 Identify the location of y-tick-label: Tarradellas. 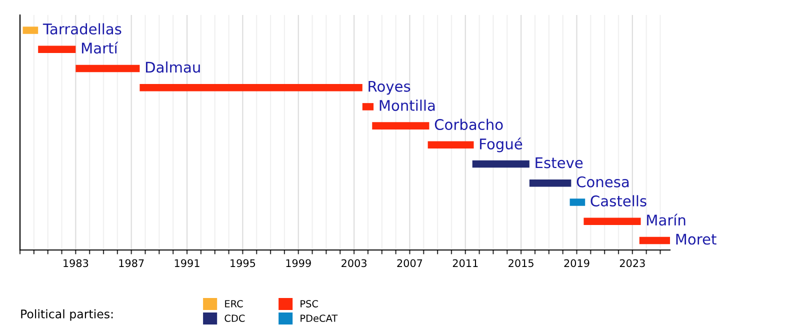
(82, 29).